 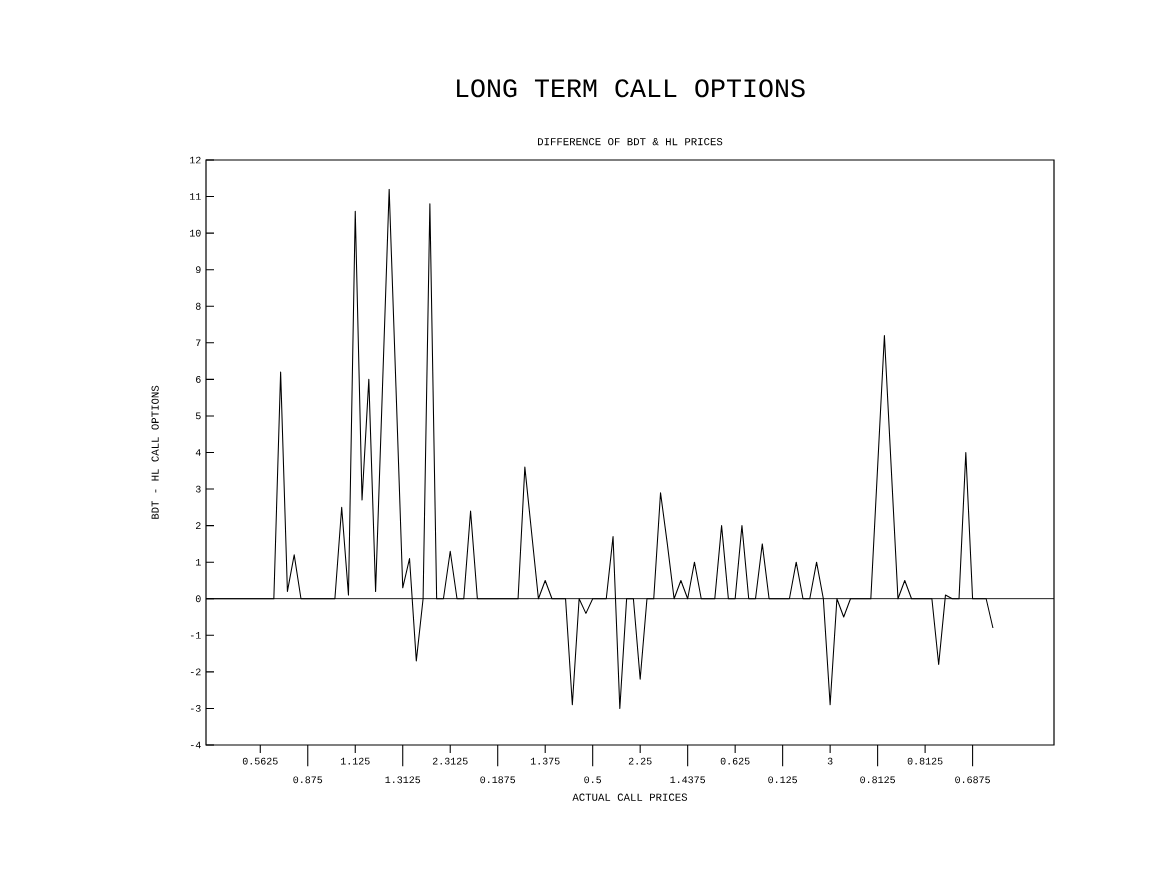 What do you see at coordinates (308, 780) in the screenshot?
I see `x-tick-label: 0.875` at bounding box center [308, 780].